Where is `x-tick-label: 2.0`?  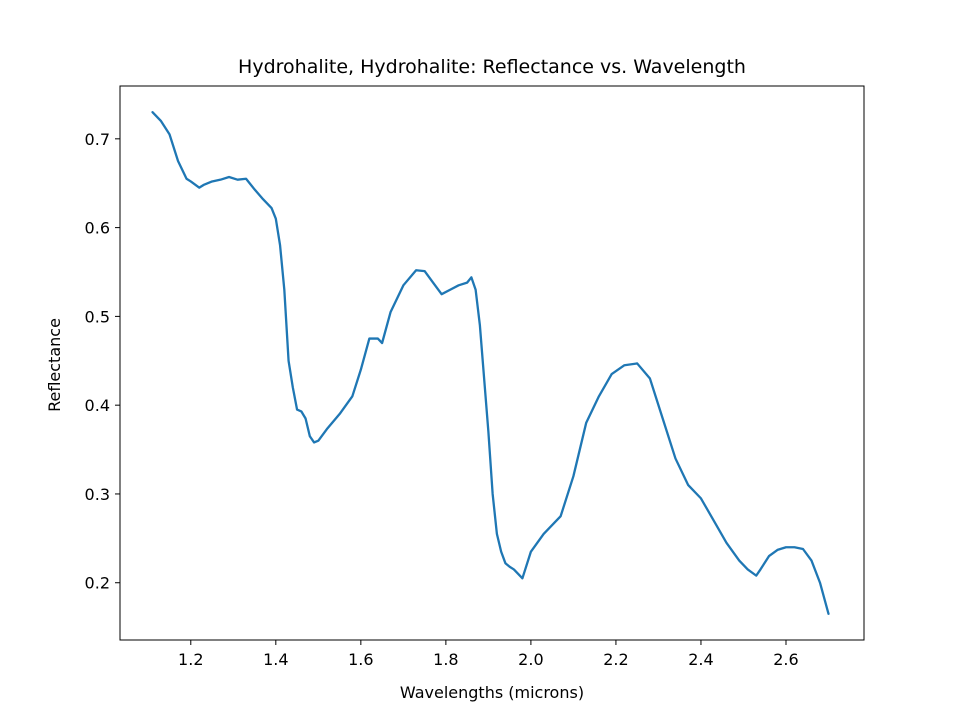 x-tick-label: 2.0 is located at coordinates (530, 659).